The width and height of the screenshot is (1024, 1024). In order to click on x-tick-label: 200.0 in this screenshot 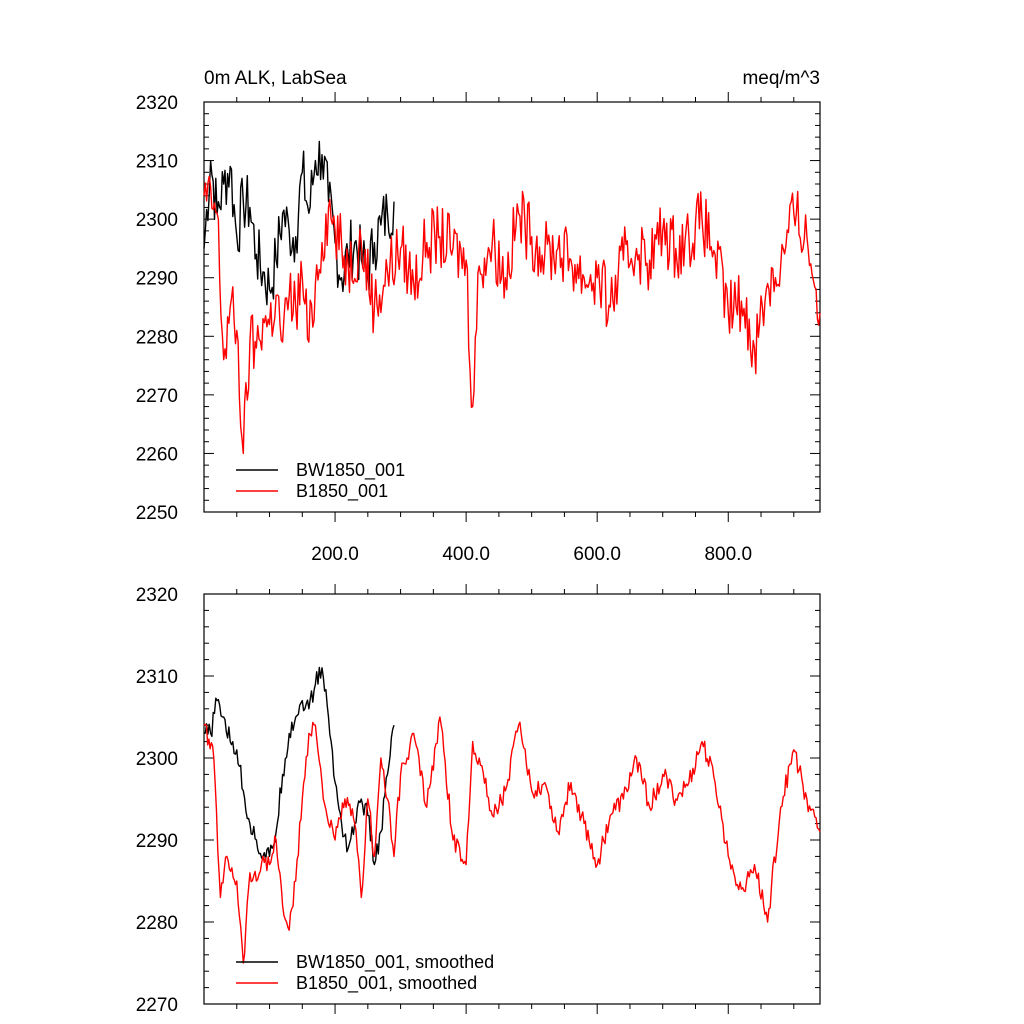, I will do `click(335, 554)`.